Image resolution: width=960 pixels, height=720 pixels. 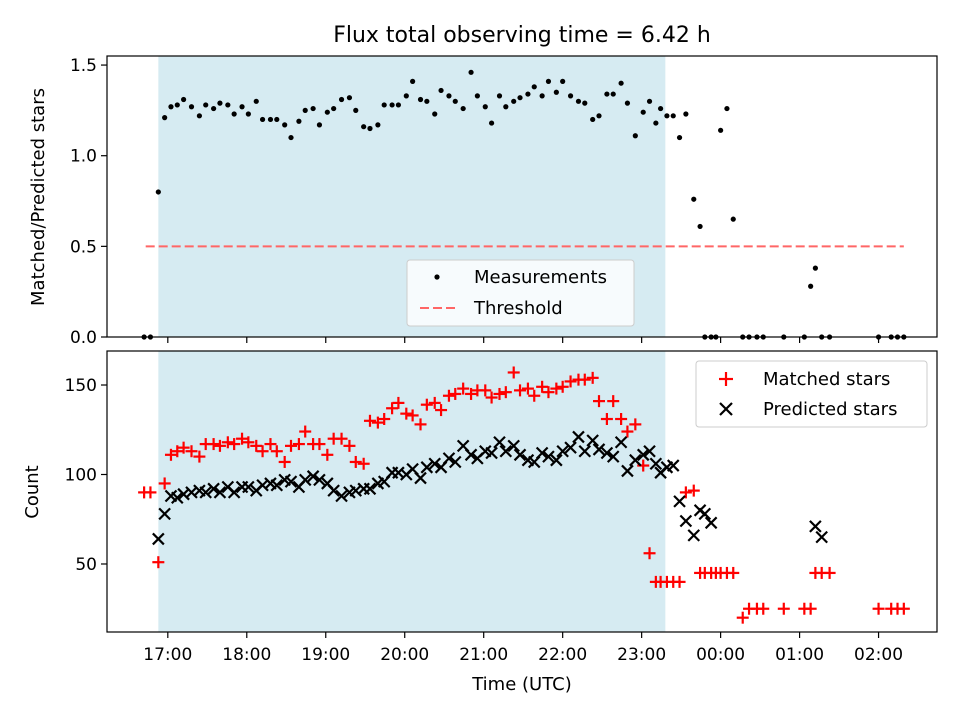 I want to click on top-legend-box, so click(x=520, y=293).